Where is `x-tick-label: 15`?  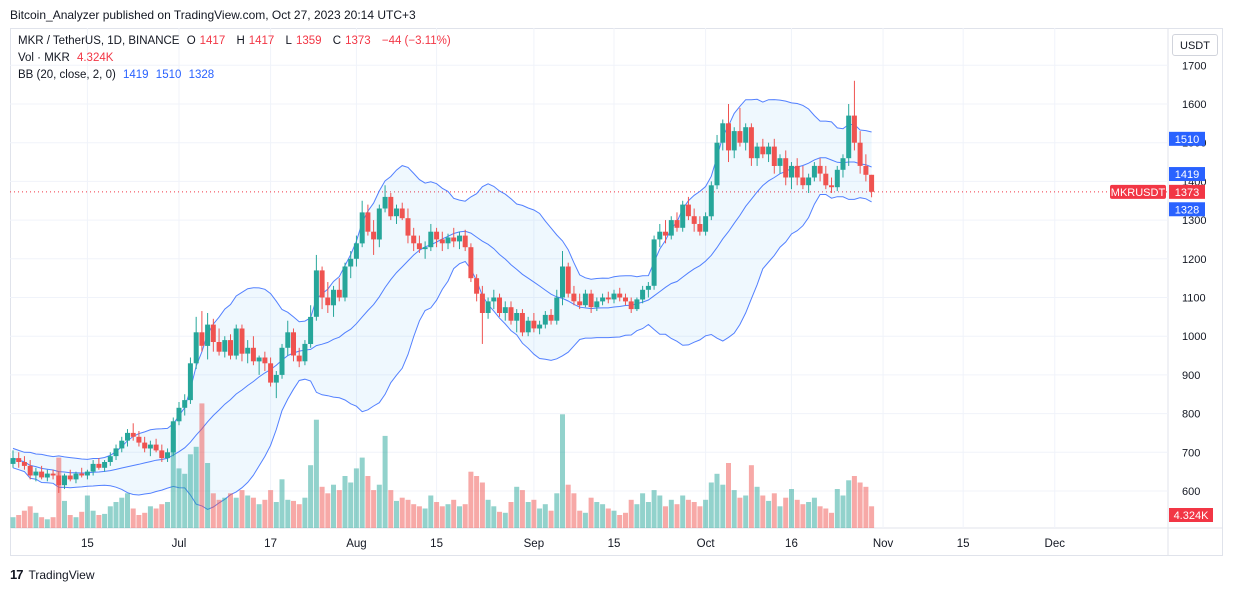 x-tick-label: 15 is located at coordinates (963, 544).